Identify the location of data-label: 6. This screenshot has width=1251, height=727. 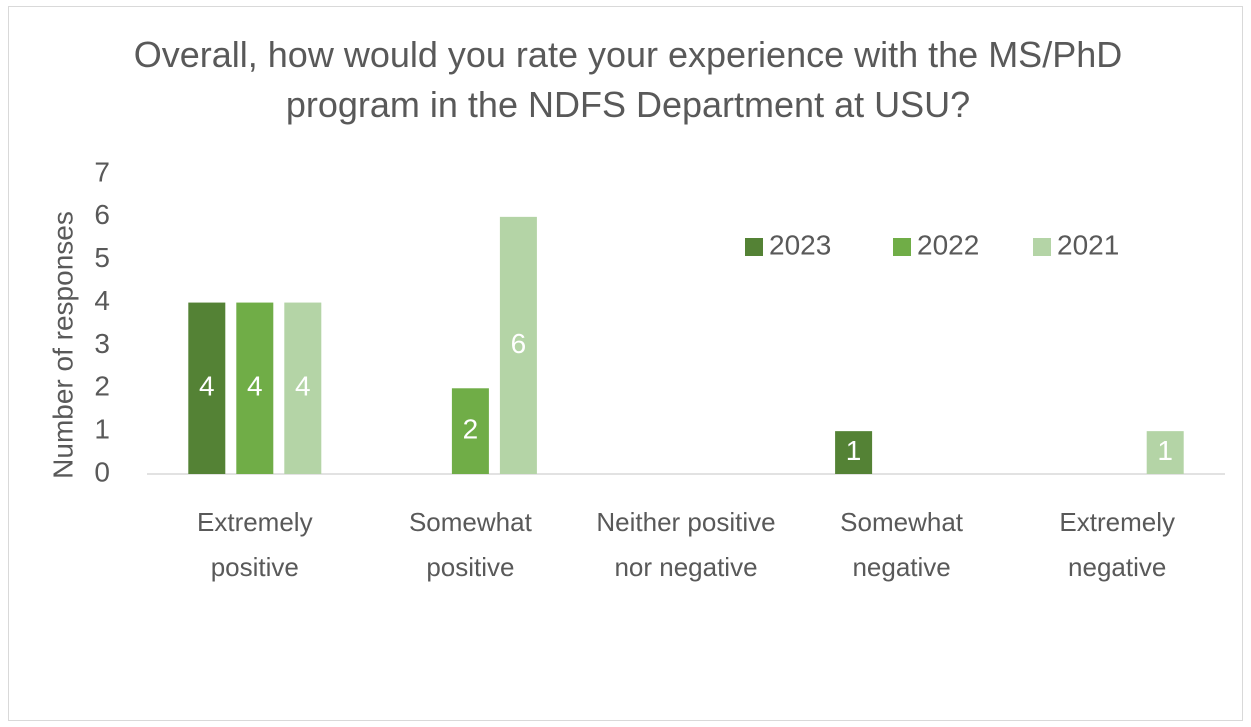
(519, 343).